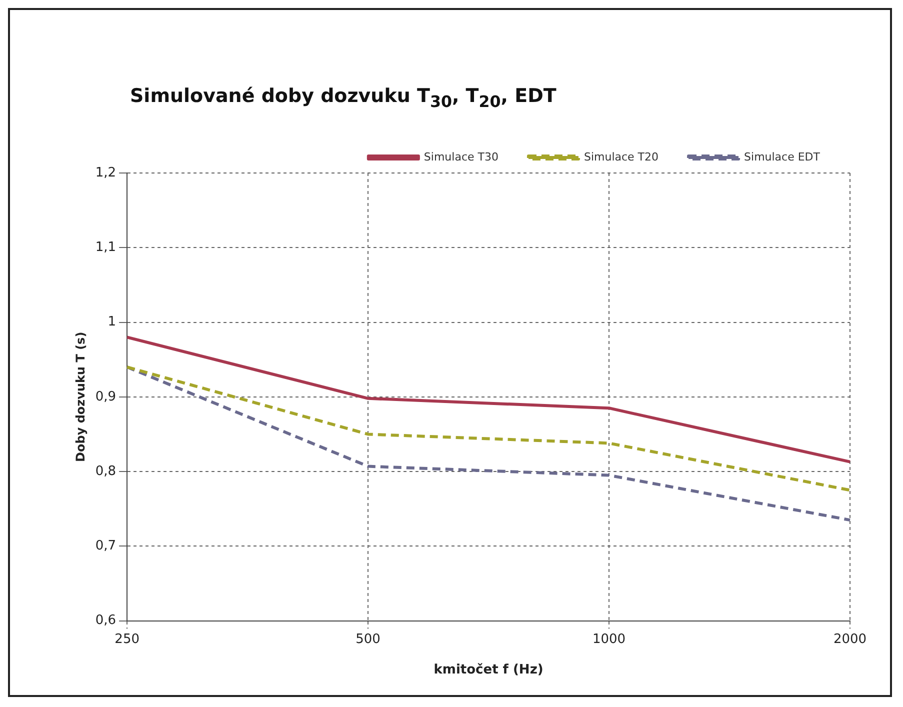 The image size is (903, 707). Describe the element at coordinates (105, 172) in the screenshot. I see `y-tick-label: 1,2` at that location.